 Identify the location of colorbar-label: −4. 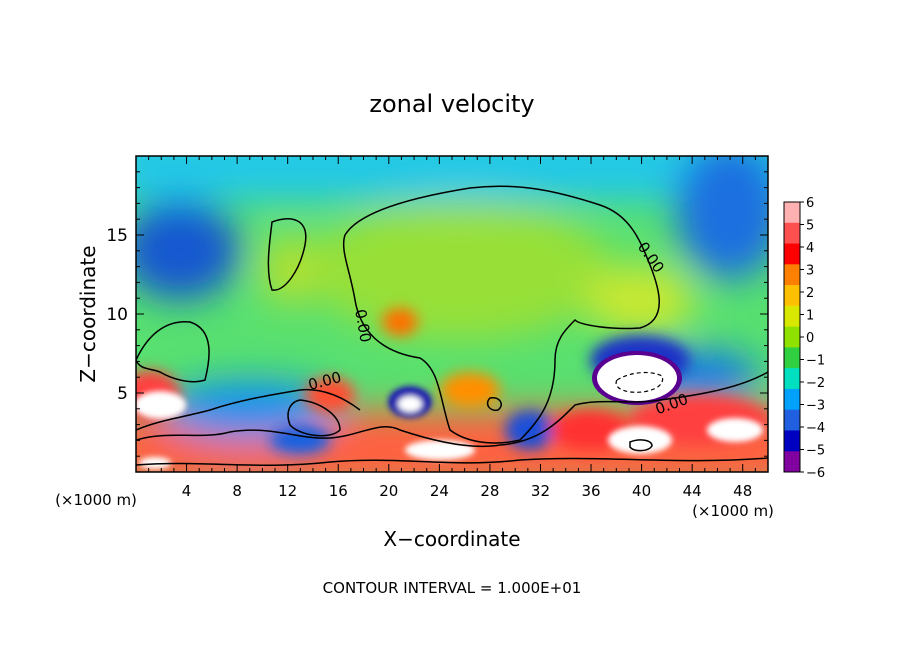
(815, 428).